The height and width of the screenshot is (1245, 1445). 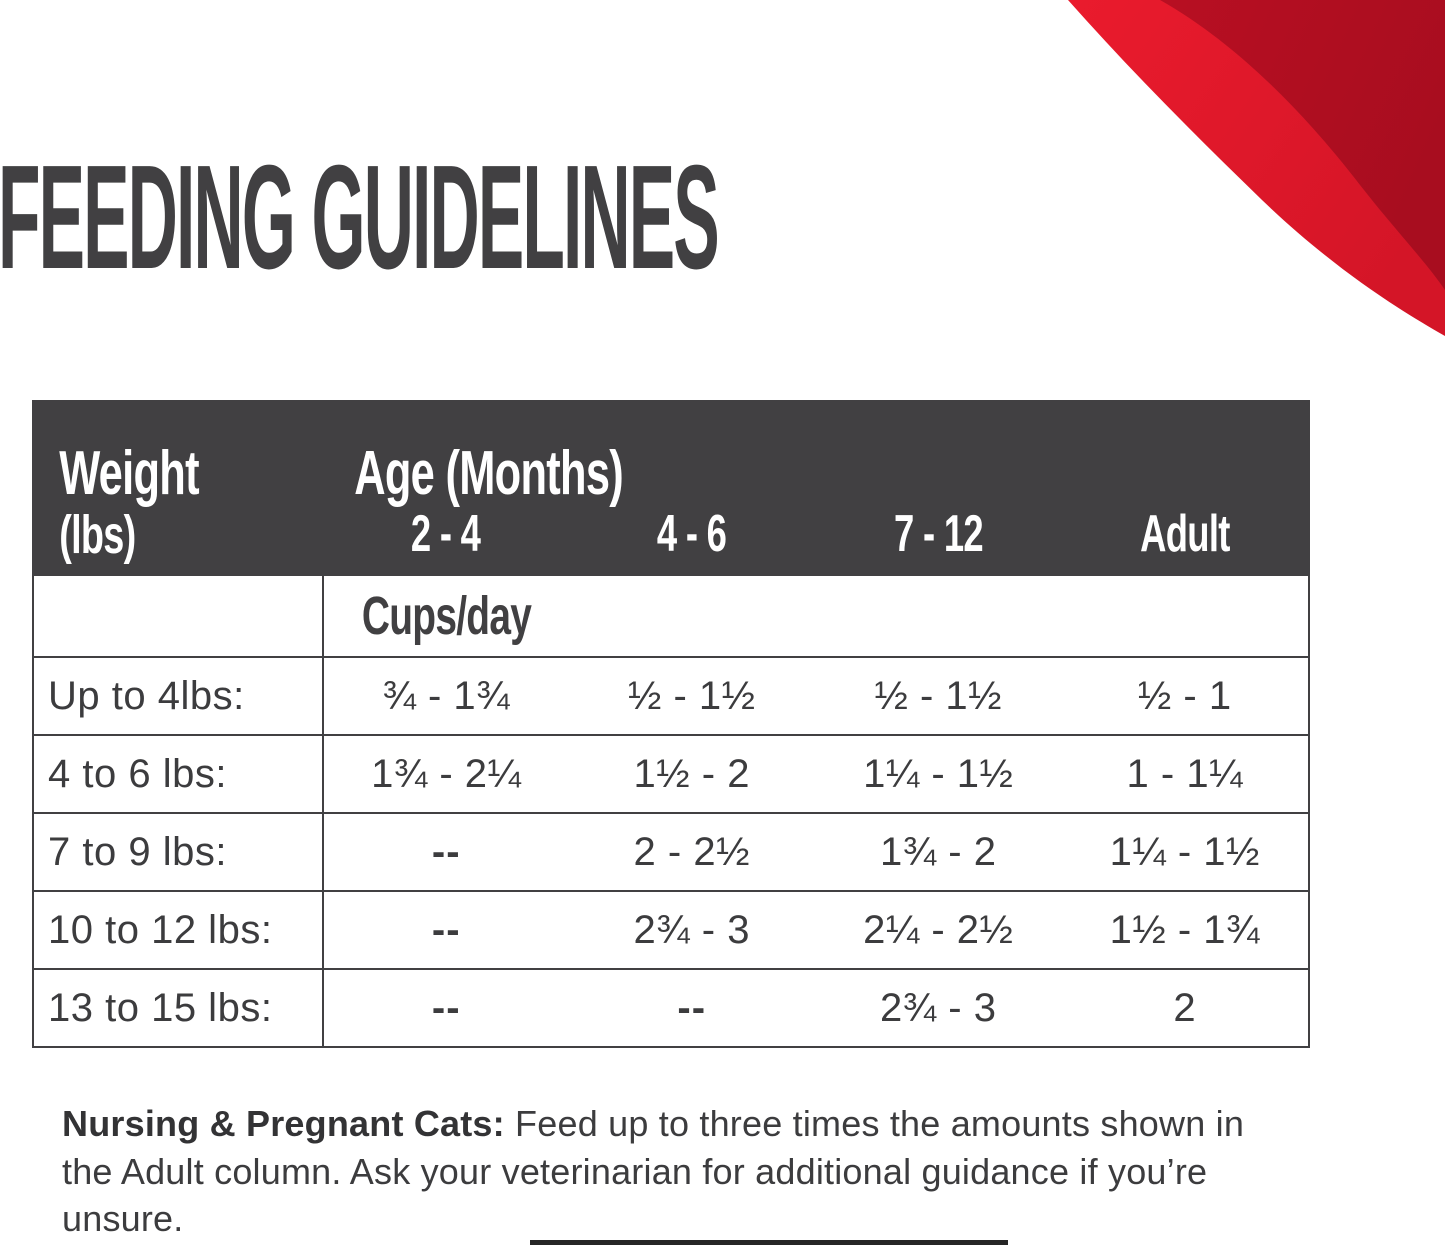 What do you see at coordinates (146, 695) in the screenshot?
I see `row-weight-label: Up to 4lbs:` at bounding box center [146, 695].